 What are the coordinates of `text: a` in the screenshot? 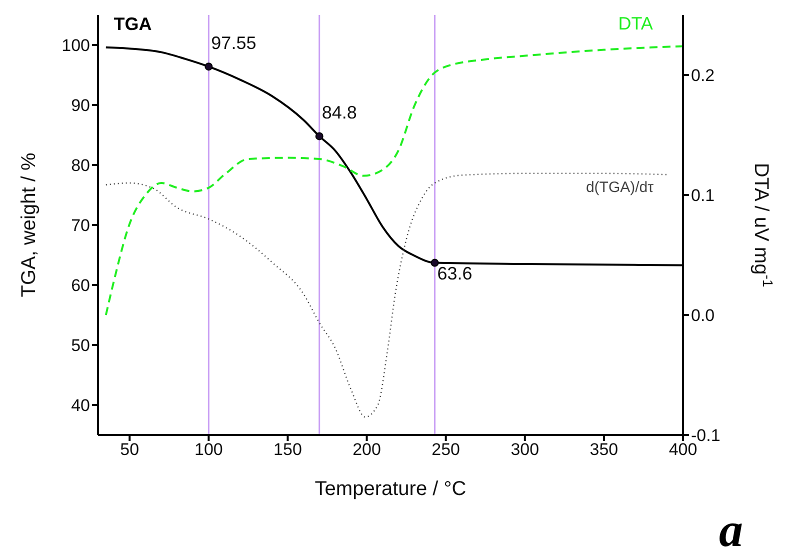 It's located at (731, 530).